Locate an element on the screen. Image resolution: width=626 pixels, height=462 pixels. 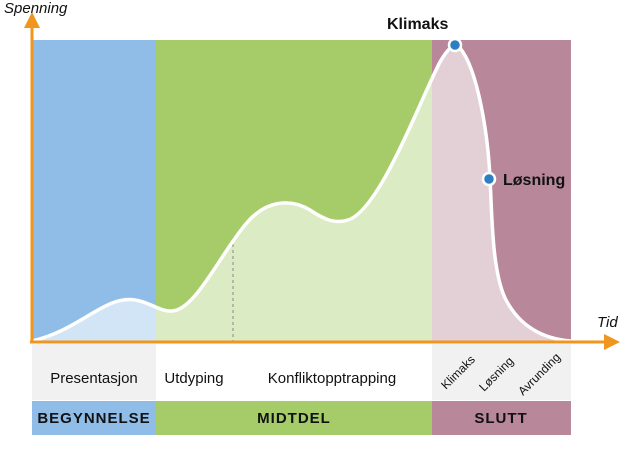
beginning-phase-area is located at coordinates (94, 191).